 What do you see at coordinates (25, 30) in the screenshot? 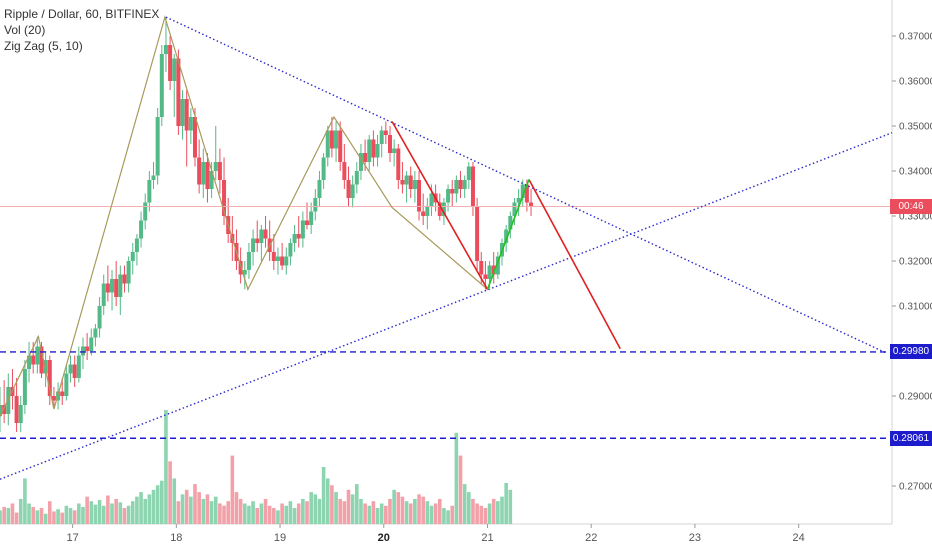
I see `legend-vol: Vol (20)` at bounding box center [25, 30].